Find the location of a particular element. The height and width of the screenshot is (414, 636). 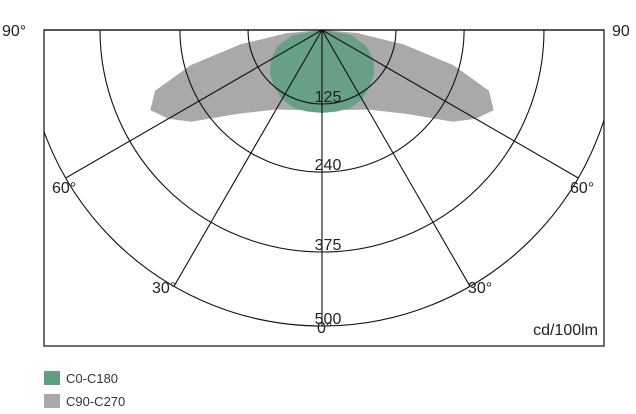

ring-label-375: 375 is located at coordinates (328, 245).